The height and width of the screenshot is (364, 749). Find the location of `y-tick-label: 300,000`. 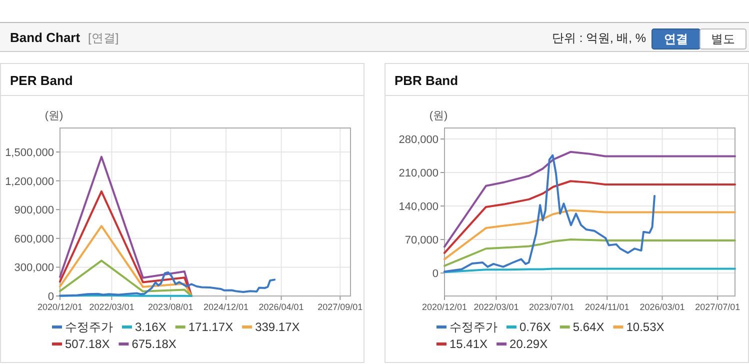

y-tick-label: 300,000 is located at coordinates (34, 268).